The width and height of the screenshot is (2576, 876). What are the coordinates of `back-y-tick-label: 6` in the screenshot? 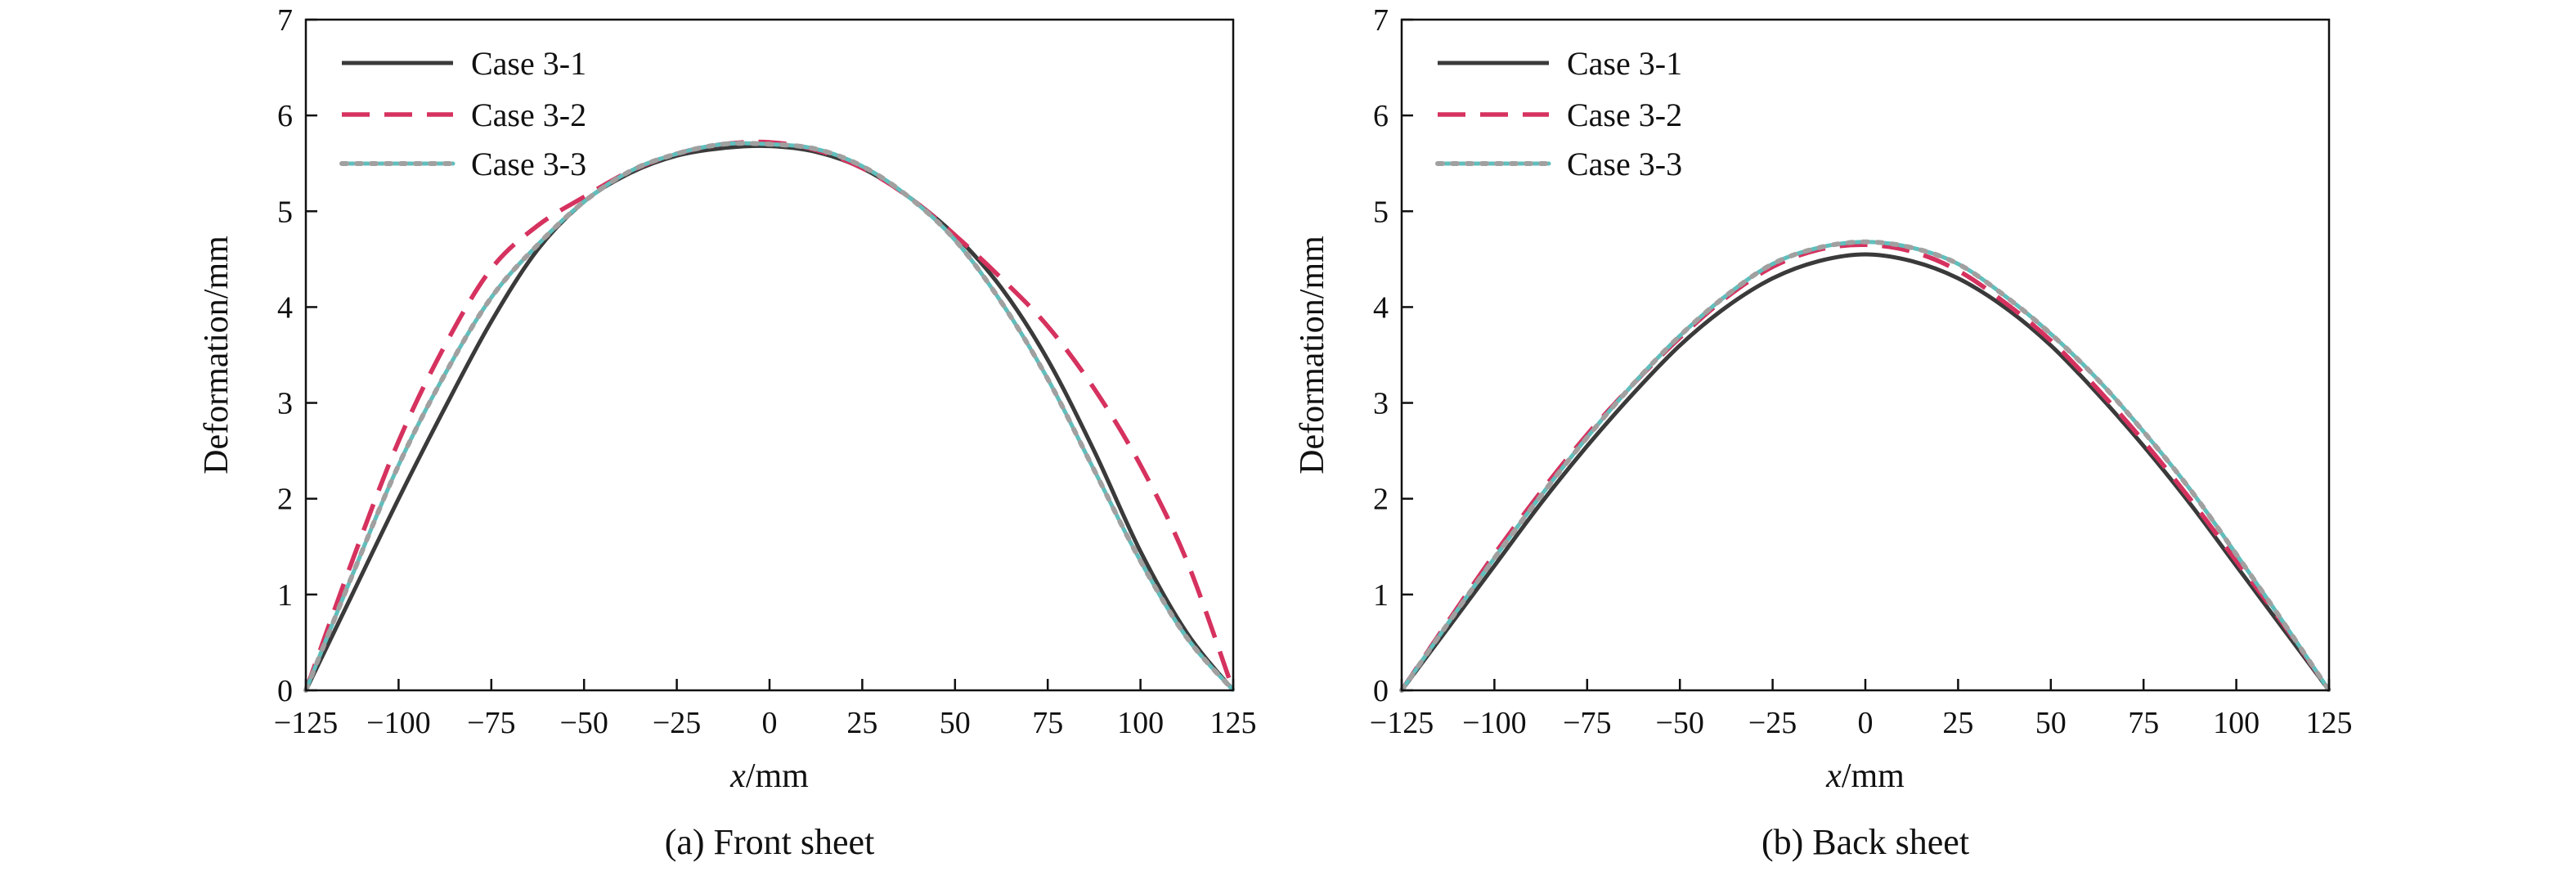 It's located at (1381, 116).